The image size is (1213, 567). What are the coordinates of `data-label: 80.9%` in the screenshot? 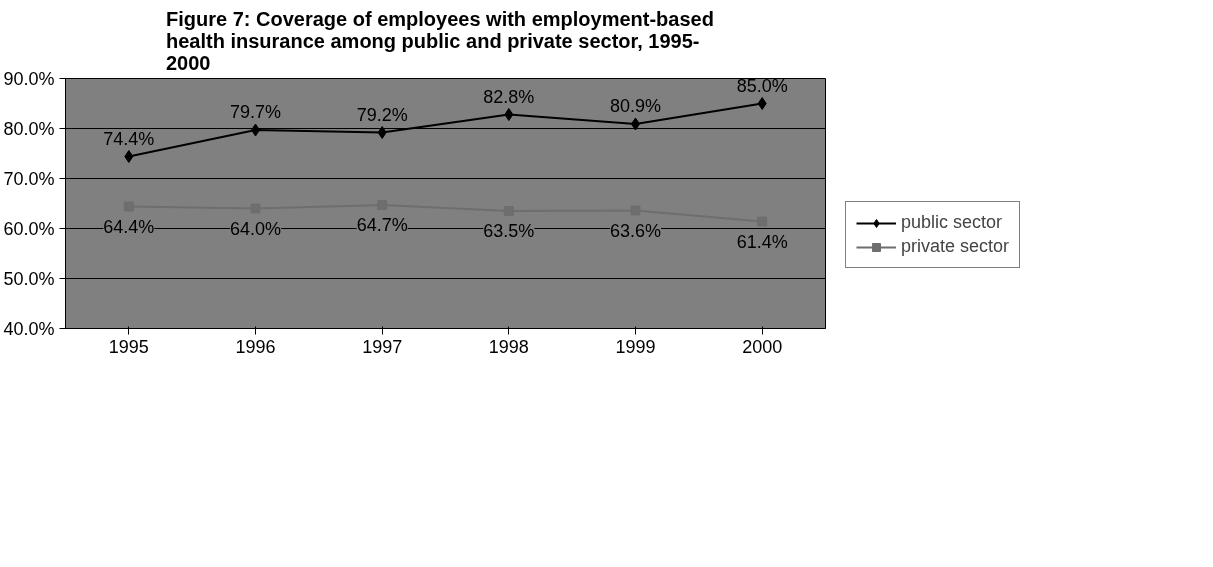 It's located at (635, 106).